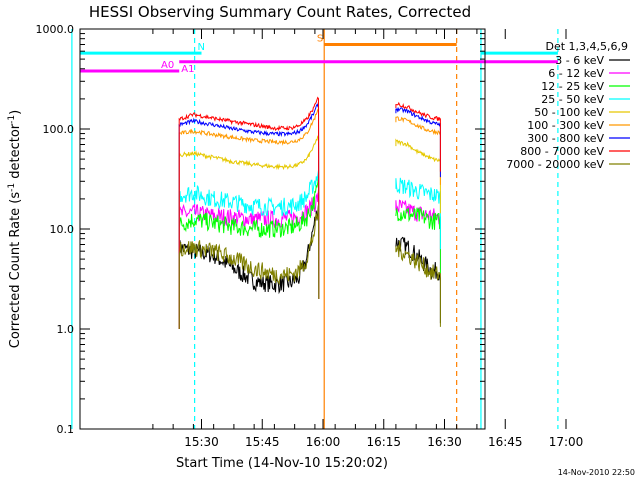 The height and width of the screenshot is (480, 640). What do you see at coordinates (505, 442) in the screenshot?
I see `x-tick-label: 16:45` at bounding box center [505, 442].